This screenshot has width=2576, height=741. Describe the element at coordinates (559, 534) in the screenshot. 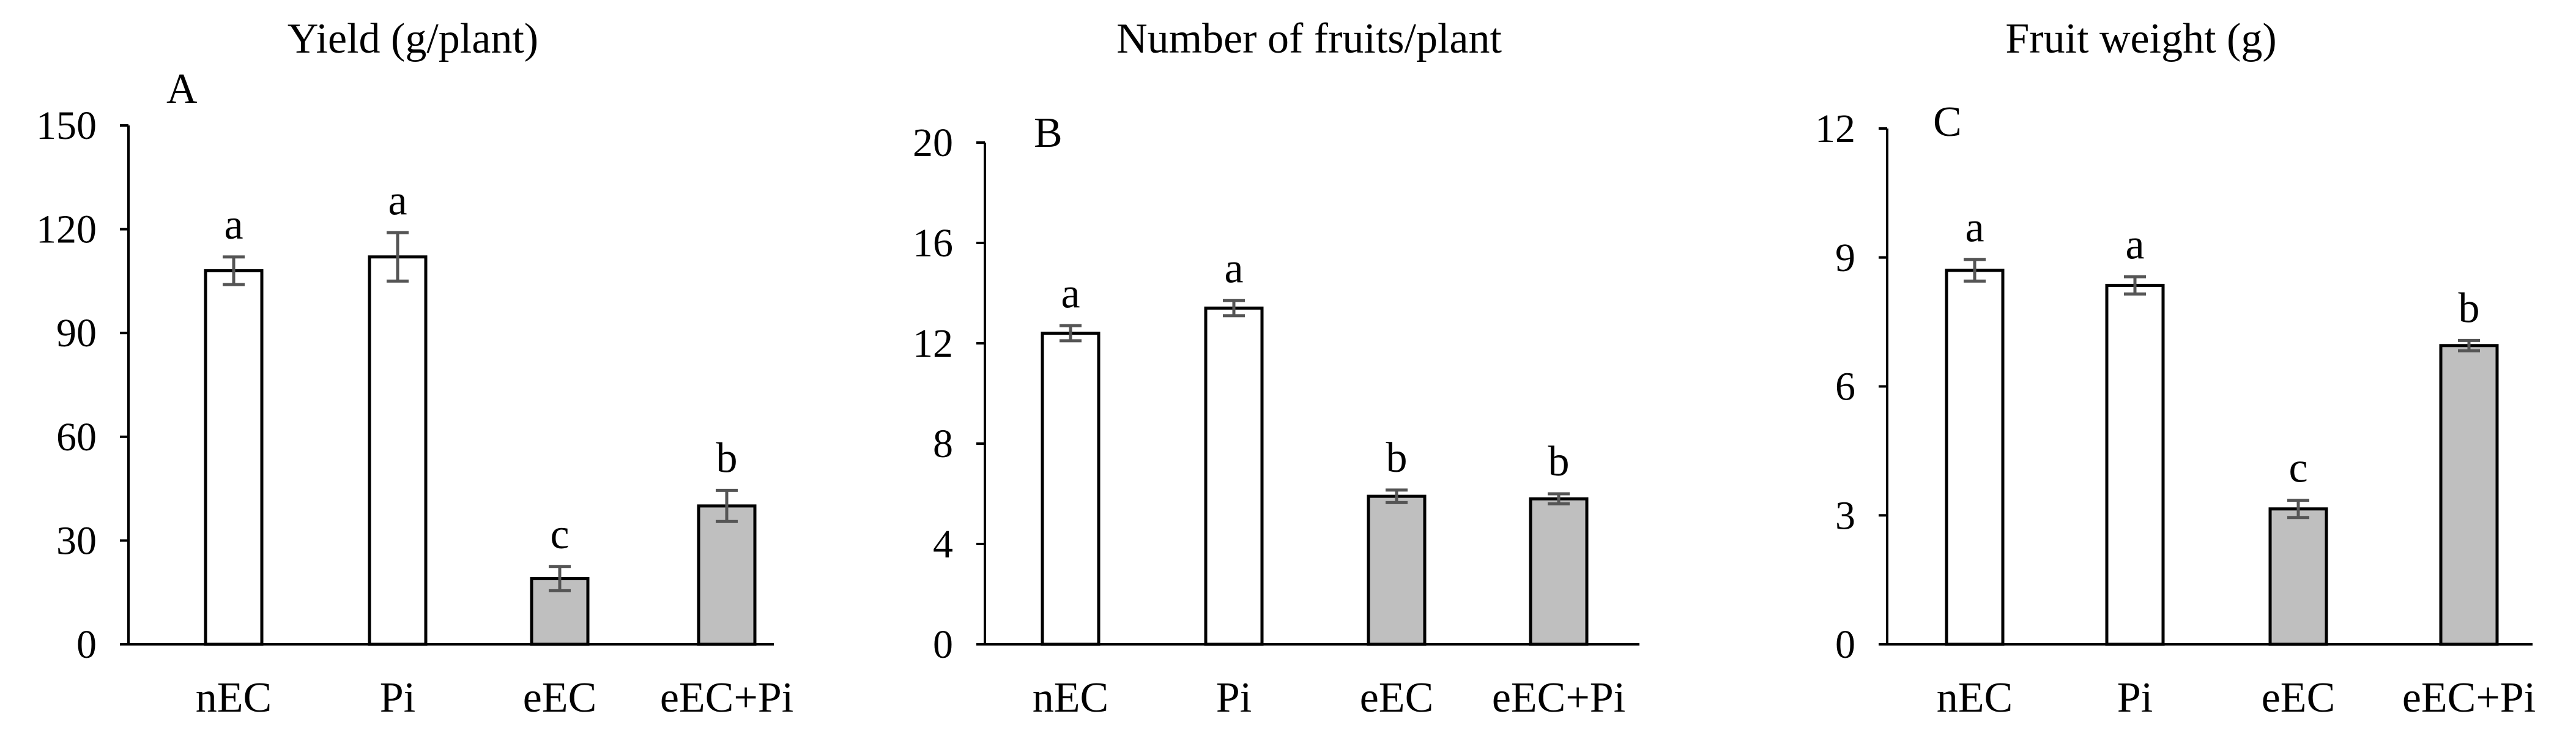

I see `panel-a-significance-eEC: c` at that location.